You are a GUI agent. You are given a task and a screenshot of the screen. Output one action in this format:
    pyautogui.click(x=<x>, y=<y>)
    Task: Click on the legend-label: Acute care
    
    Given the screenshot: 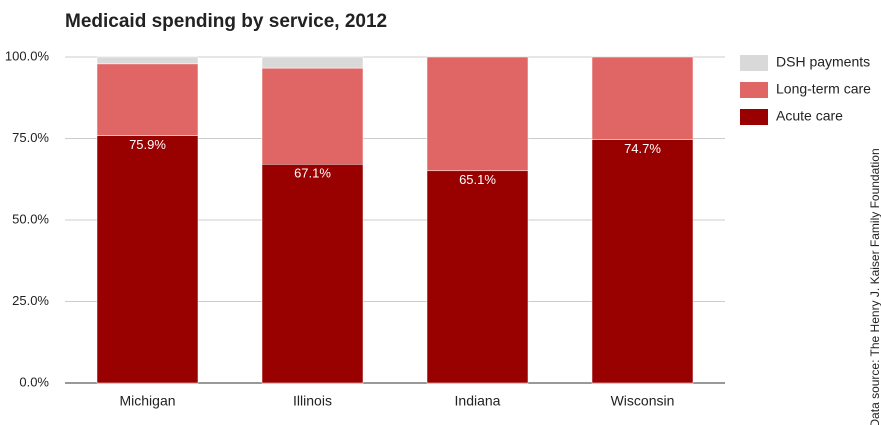 What is the action you would take?
    pyautogui.click(x=809, y=116)
    